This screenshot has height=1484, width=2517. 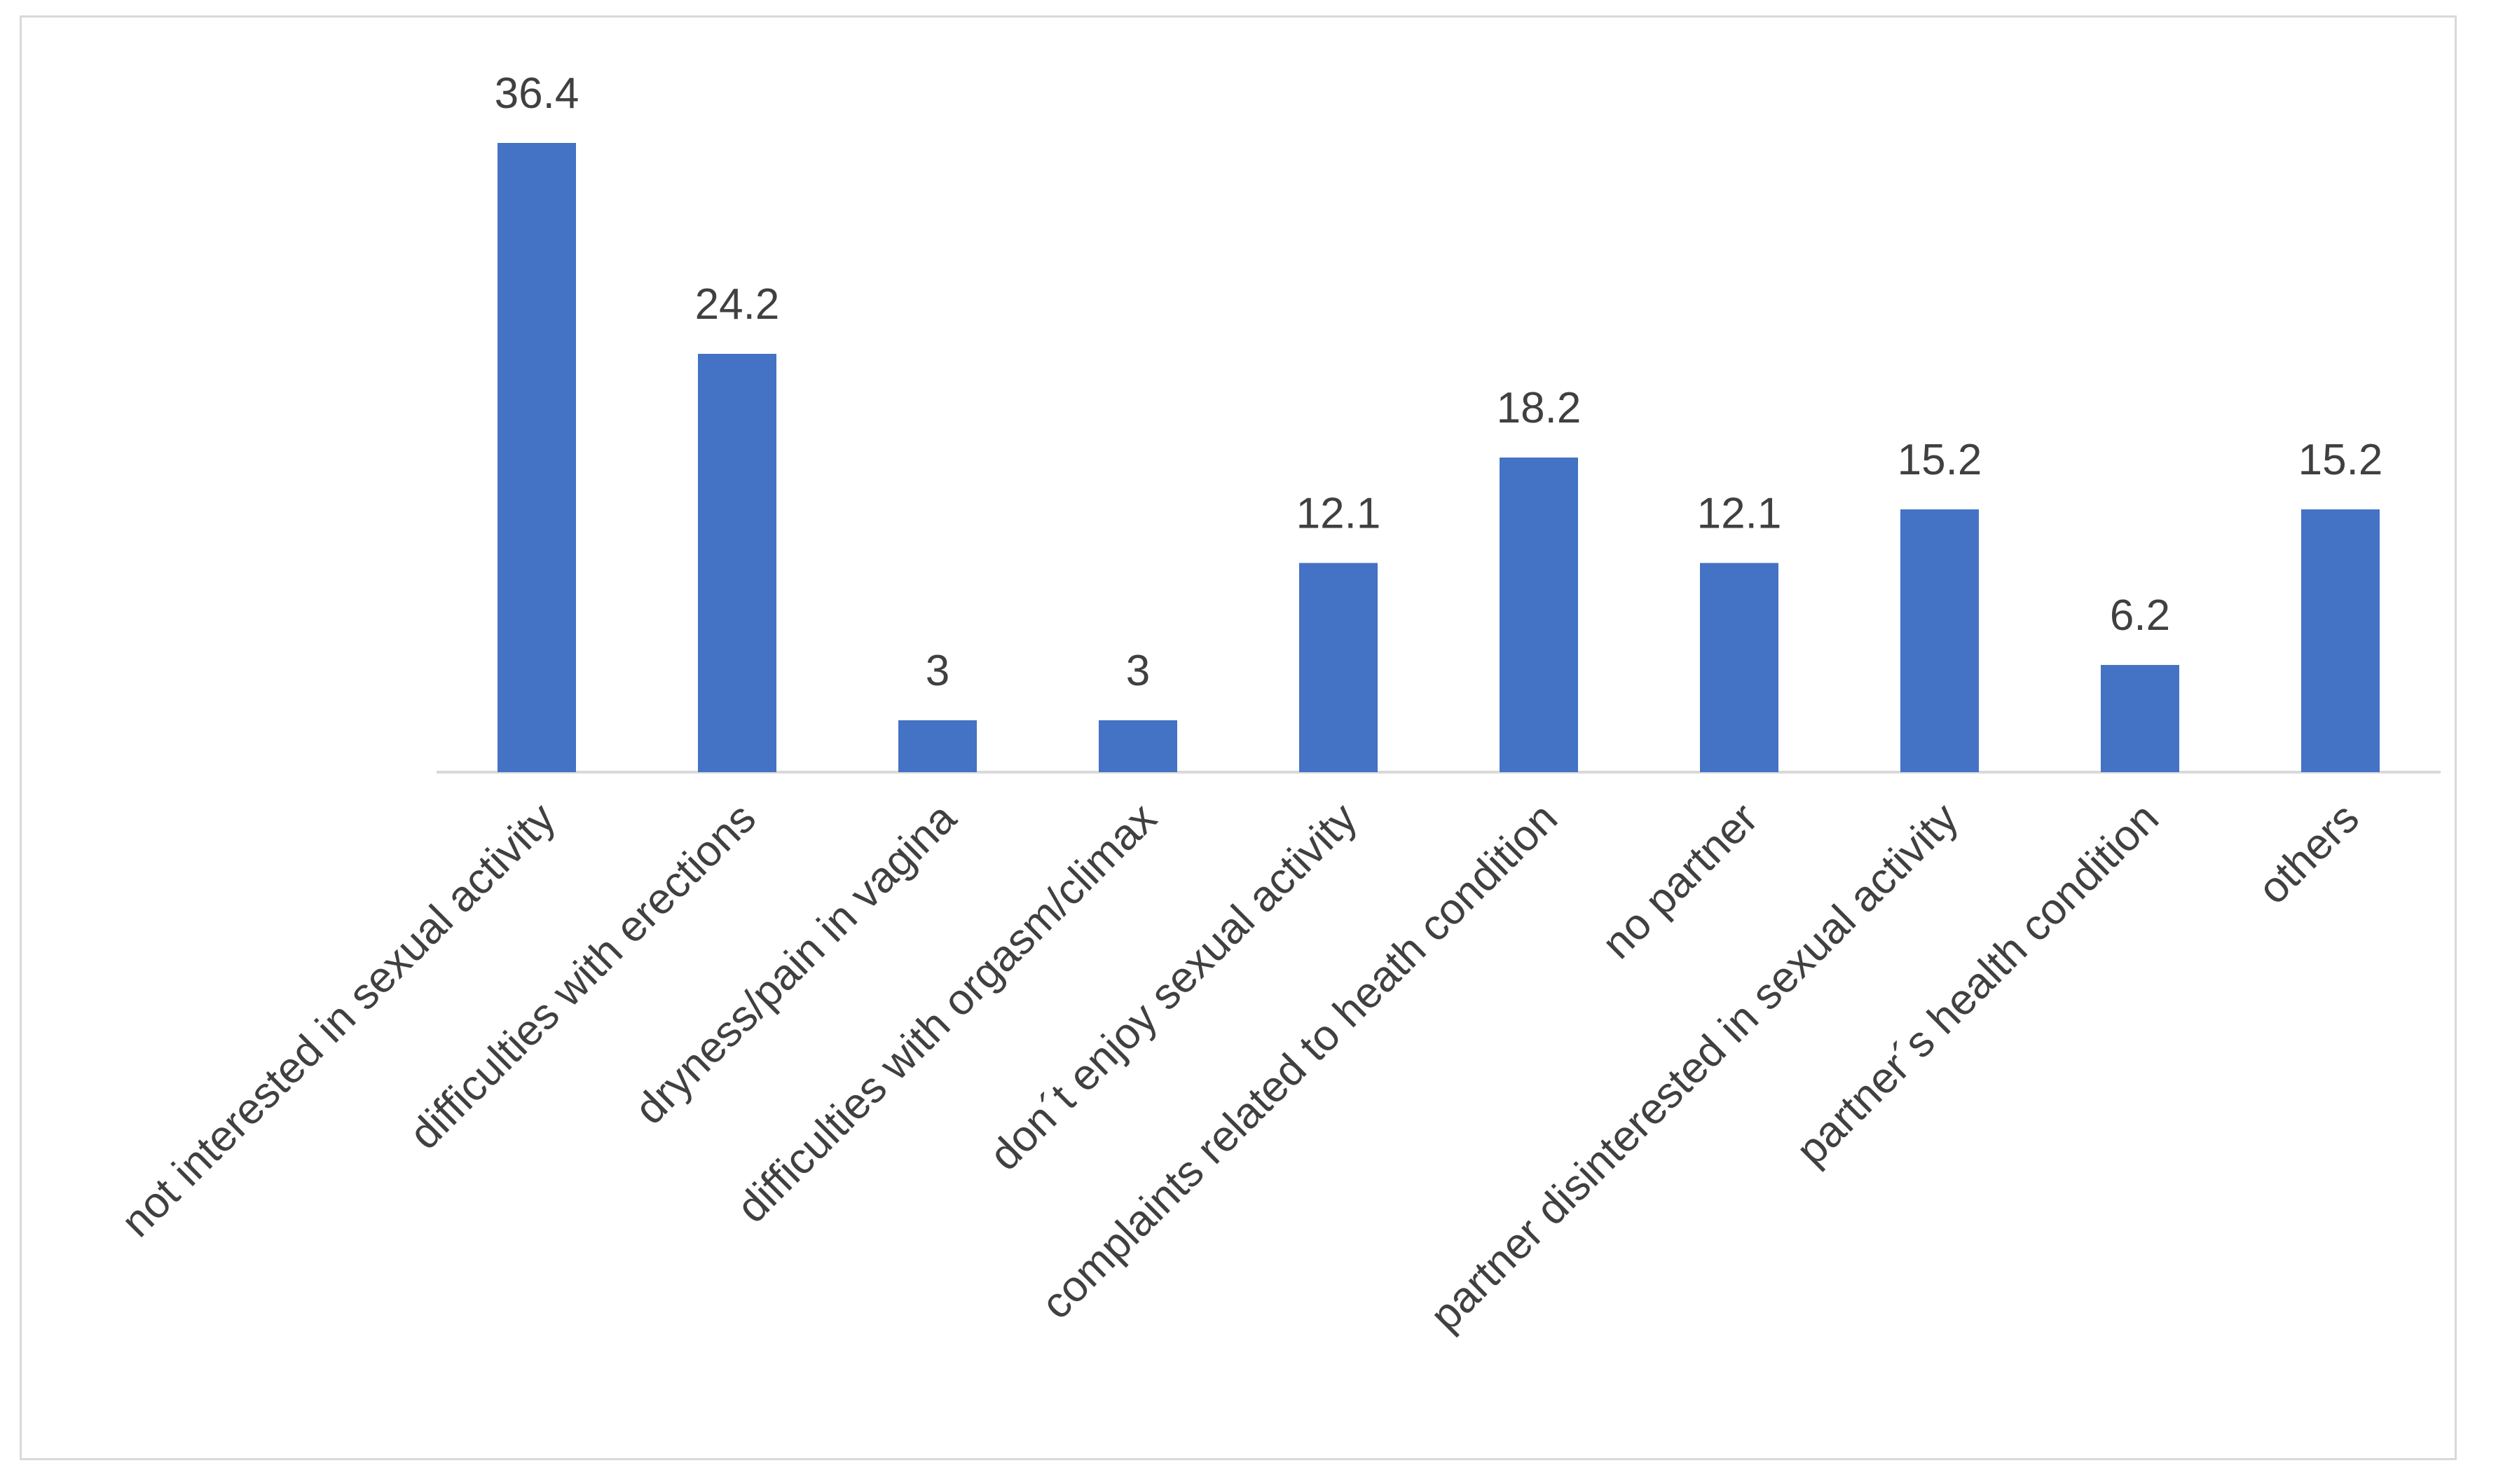 I want to click on category-label-1: not interested in sexual activity, so click(x=338, y=1020).